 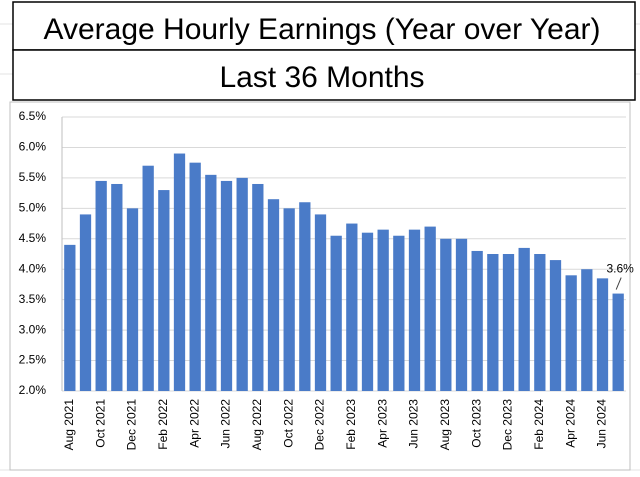 What do you see at coordinates (508, 425) in the screenshot?
I see `x-tick-label: Dec 2023` at bounding box center [508, 425].